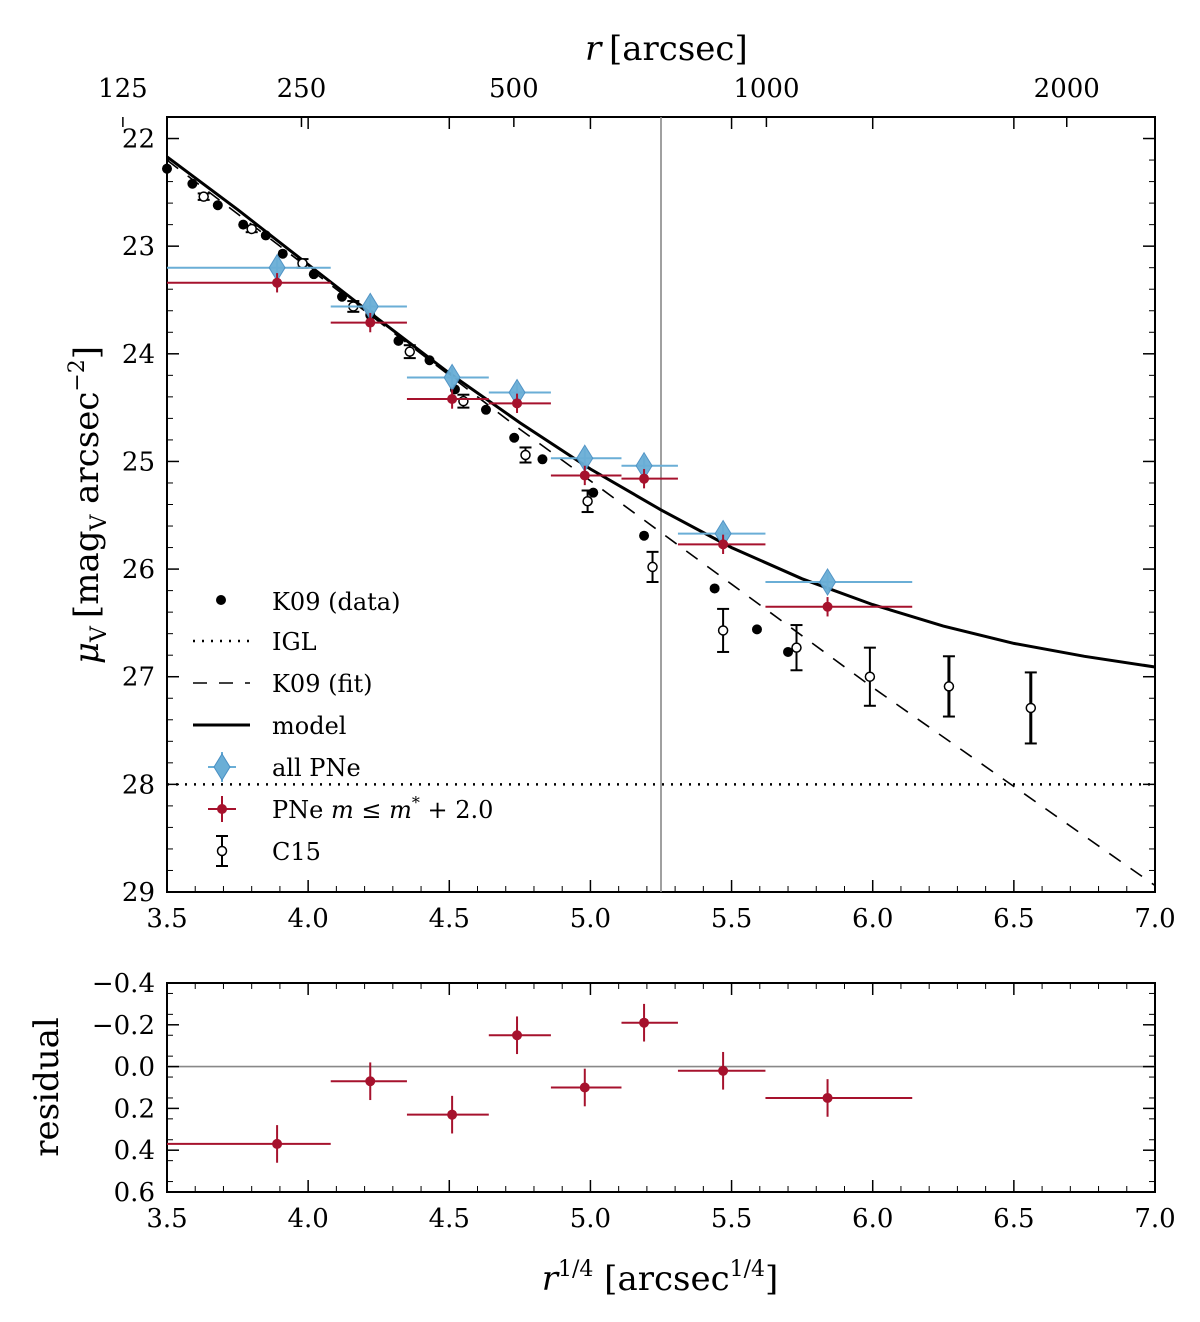 The width and height of the screenshot is (1200, 1322). What do you see at coordinates (302, 89) in the screenshot?
I see `top-axis-tick-label: 250` at bounding box center [302, 89].